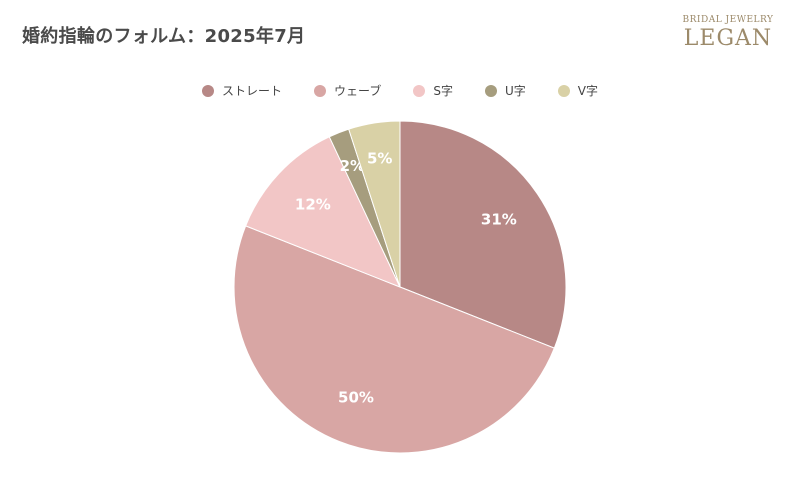 The height and width of the screenshot is (500, 800). What do you see at coordinates (358, 91) in the screenshot?
I see `legend-label: ウェーブ` at bounding box center [358, 91].